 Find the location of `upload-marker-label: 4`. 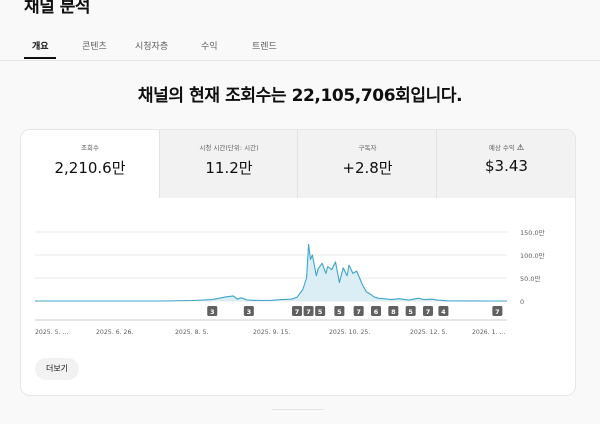

upload-marker-label: 4 is located at coordinates (443, 312).